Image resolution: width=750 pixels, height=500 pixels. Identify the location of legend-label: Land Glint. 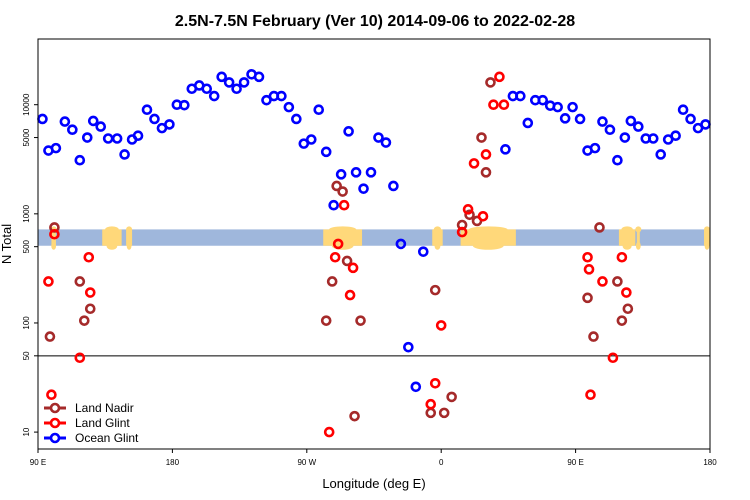
(102, 423).